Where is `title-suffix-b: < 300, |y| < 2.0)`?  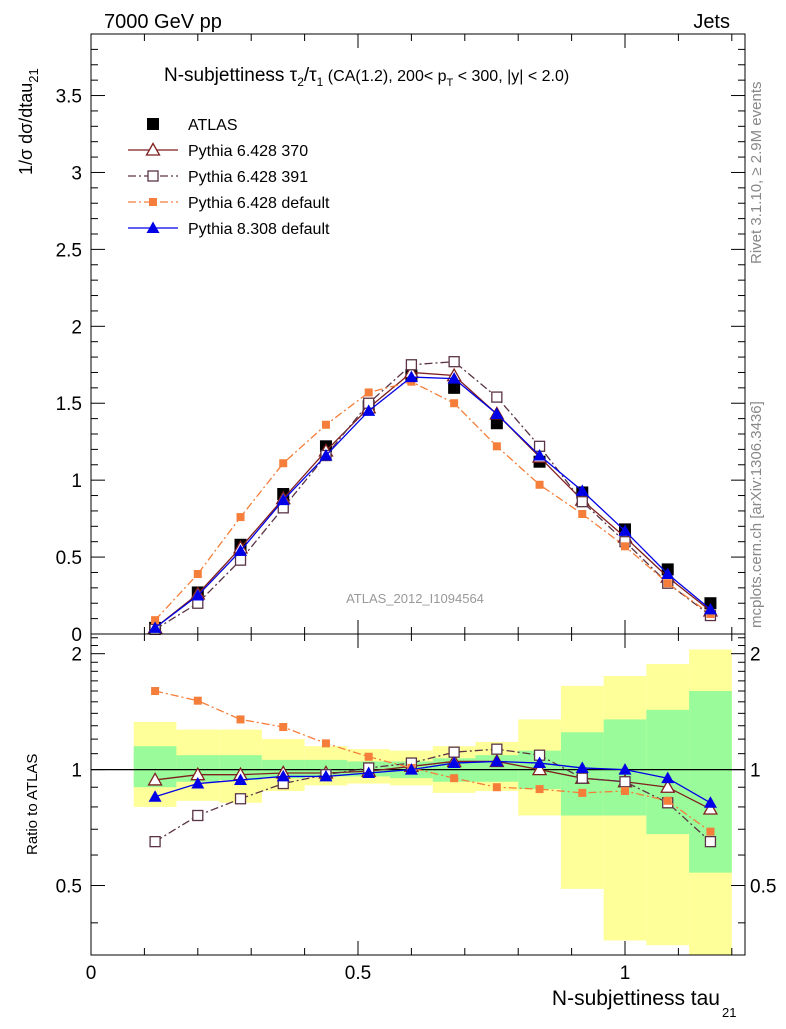 title-suffix-b: < 300, |y| < 2.0) is located at coordinates (511, 76).